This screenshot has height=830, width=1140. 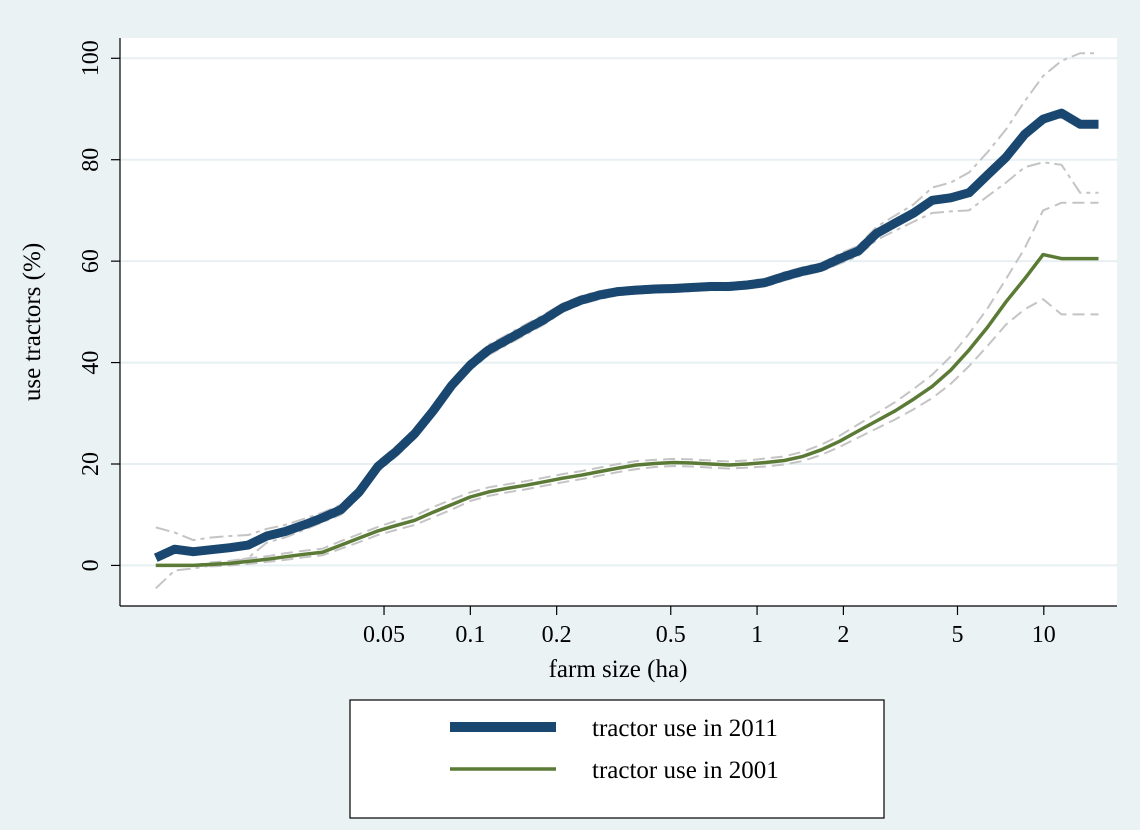 I want to click on y-tick-label-80: 80, so click(x=91, y=160).